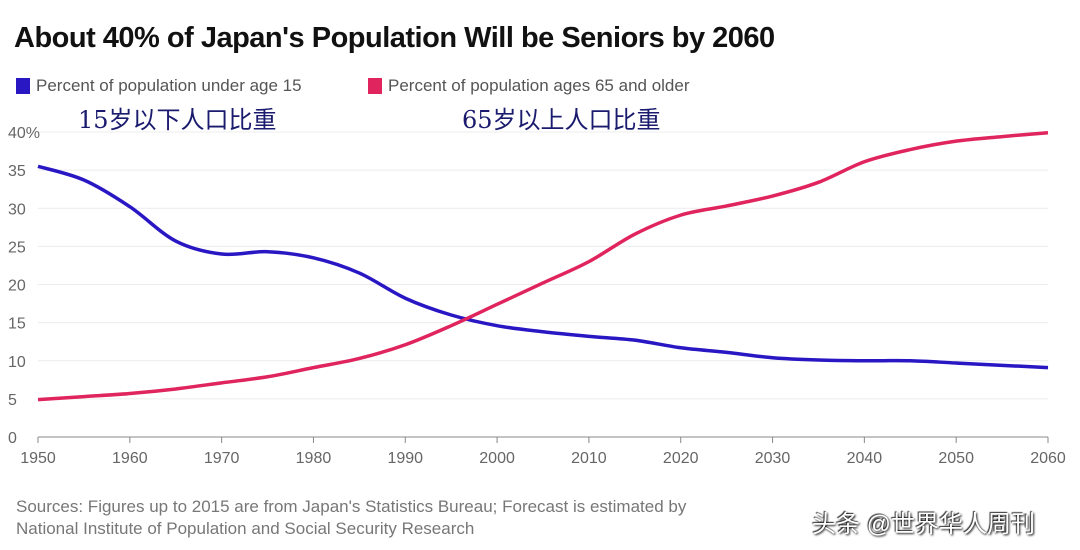  I want to click on legend-item-under-15: Percent of population under age 15, so click(159, 86).